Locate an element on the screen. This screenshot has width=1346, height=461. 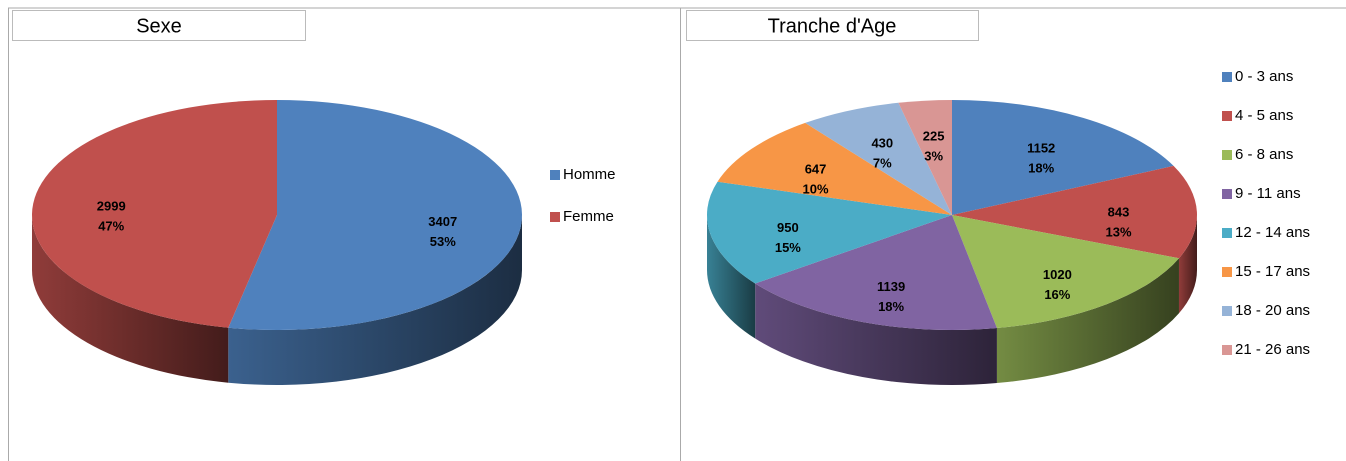
data-label: 430 is located at coordinates (882, 142).